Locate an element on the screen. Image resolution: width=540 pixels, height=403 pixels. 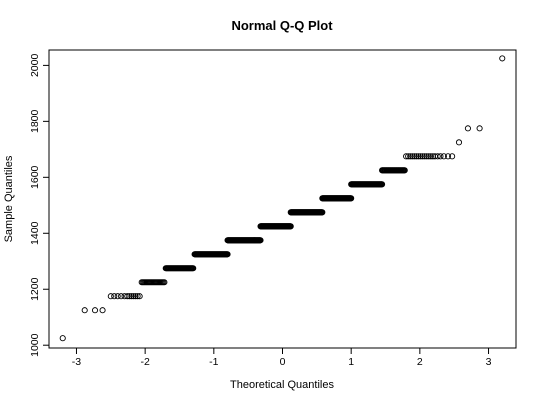
x-tick-label: -2 is located at coordinates (144, 362).